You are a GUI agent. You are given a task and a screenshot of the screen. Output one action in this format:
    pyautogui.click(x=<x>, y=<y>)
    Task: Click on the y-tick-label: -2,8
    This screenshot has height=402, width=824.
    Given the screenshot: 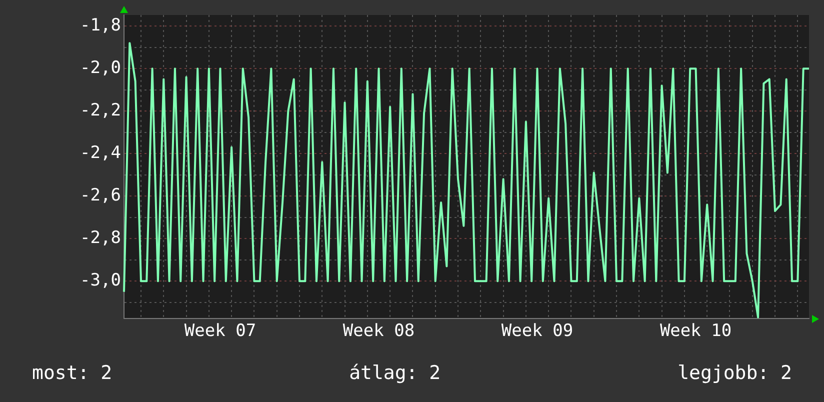 What is the action you would take?
    pyautogui.click(x=100, y=238)
    